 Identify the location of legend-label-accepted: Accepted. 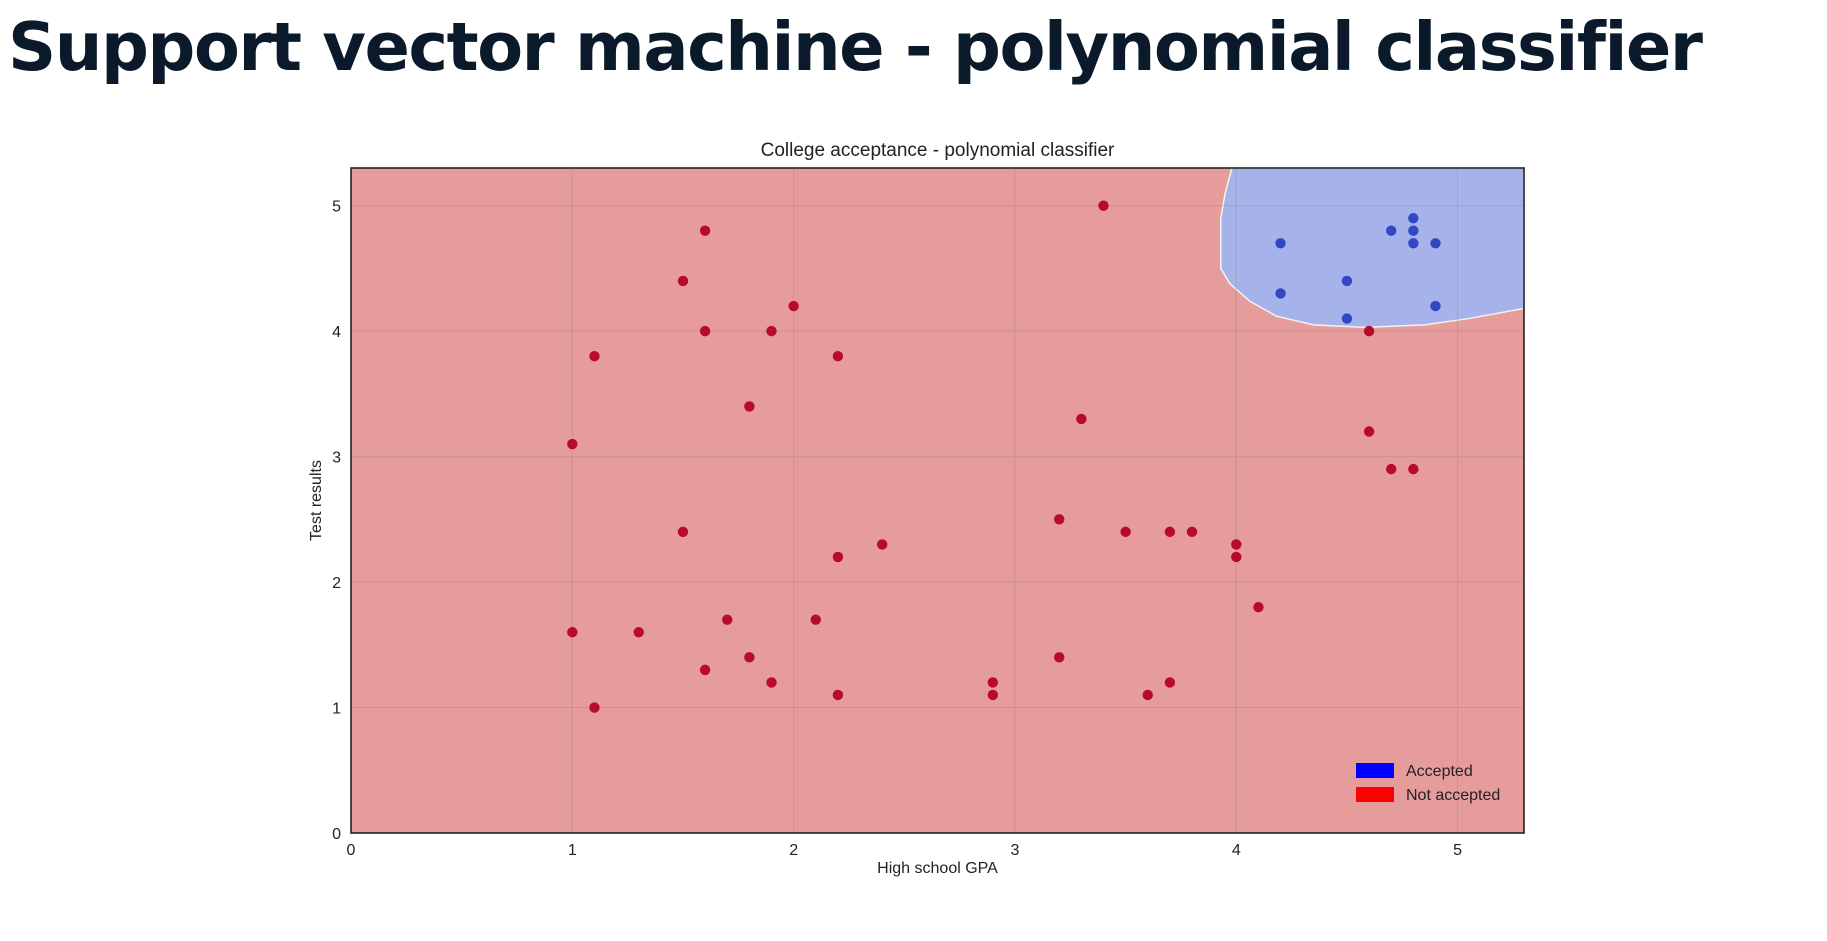
(1439, 771).